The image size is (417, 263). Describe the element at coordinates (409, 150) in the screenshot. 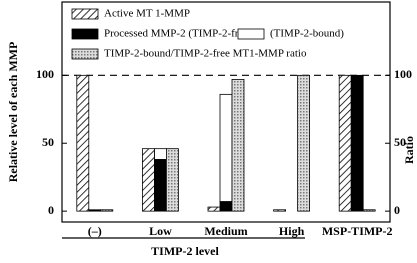

I see `y2-axis-label: Ratio` at that location.